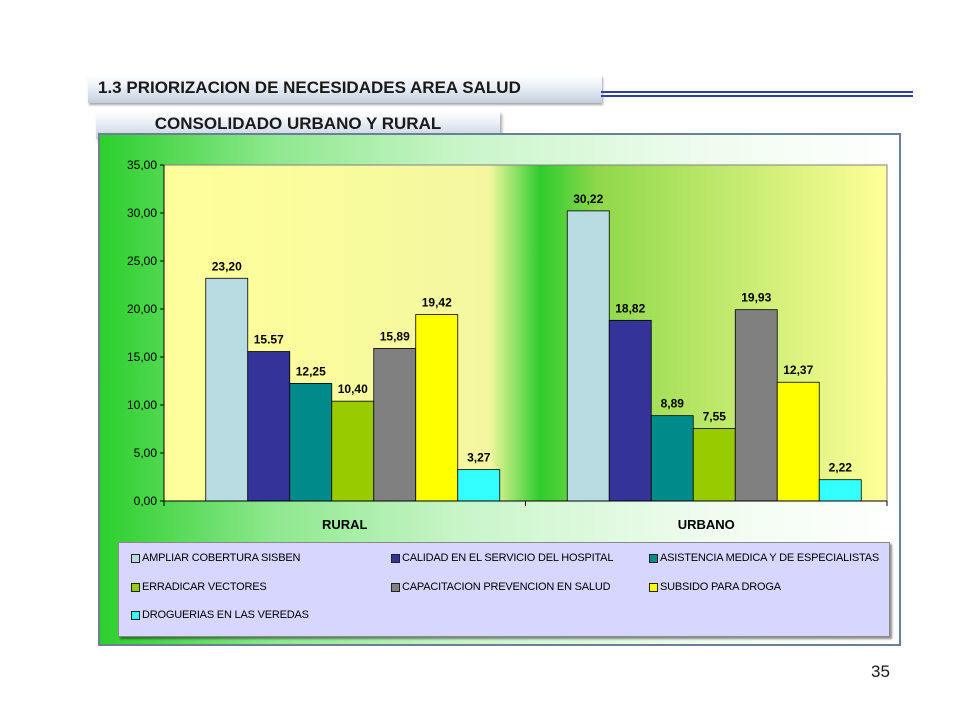  I want to click on category-label: URBANO, so click(706, 524).